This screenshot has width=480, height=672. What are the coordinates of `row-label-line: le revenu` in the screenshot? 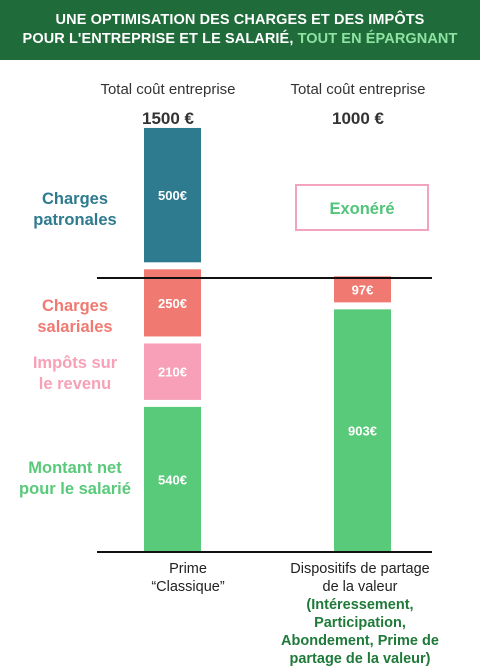 It's located at (75, 384).